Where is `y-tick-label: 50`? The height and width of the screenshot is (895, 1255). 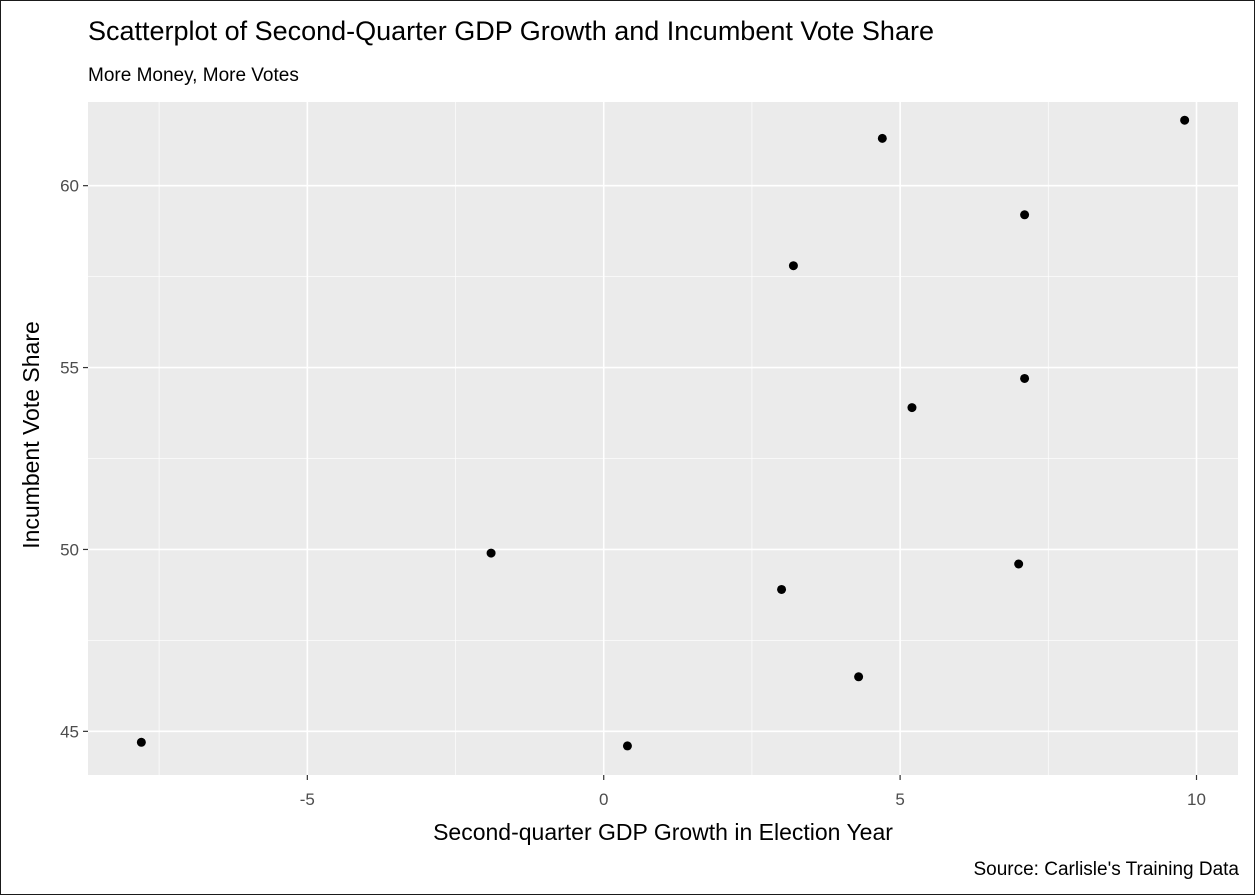
y-tick-label: 50 is located at coordinates (69, 549).